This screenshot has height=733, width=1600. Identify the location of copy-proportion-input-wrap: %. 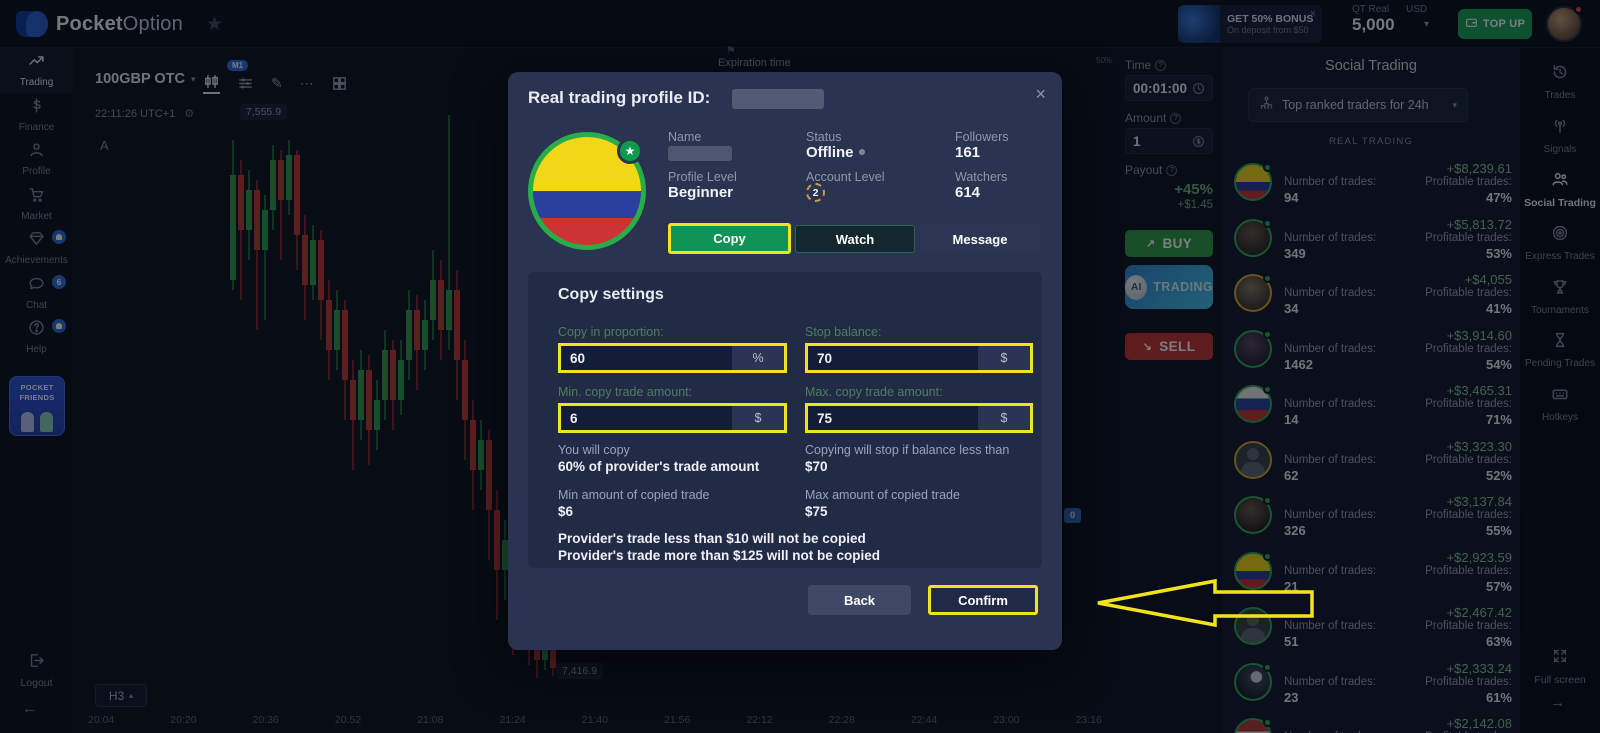
(672, 358).